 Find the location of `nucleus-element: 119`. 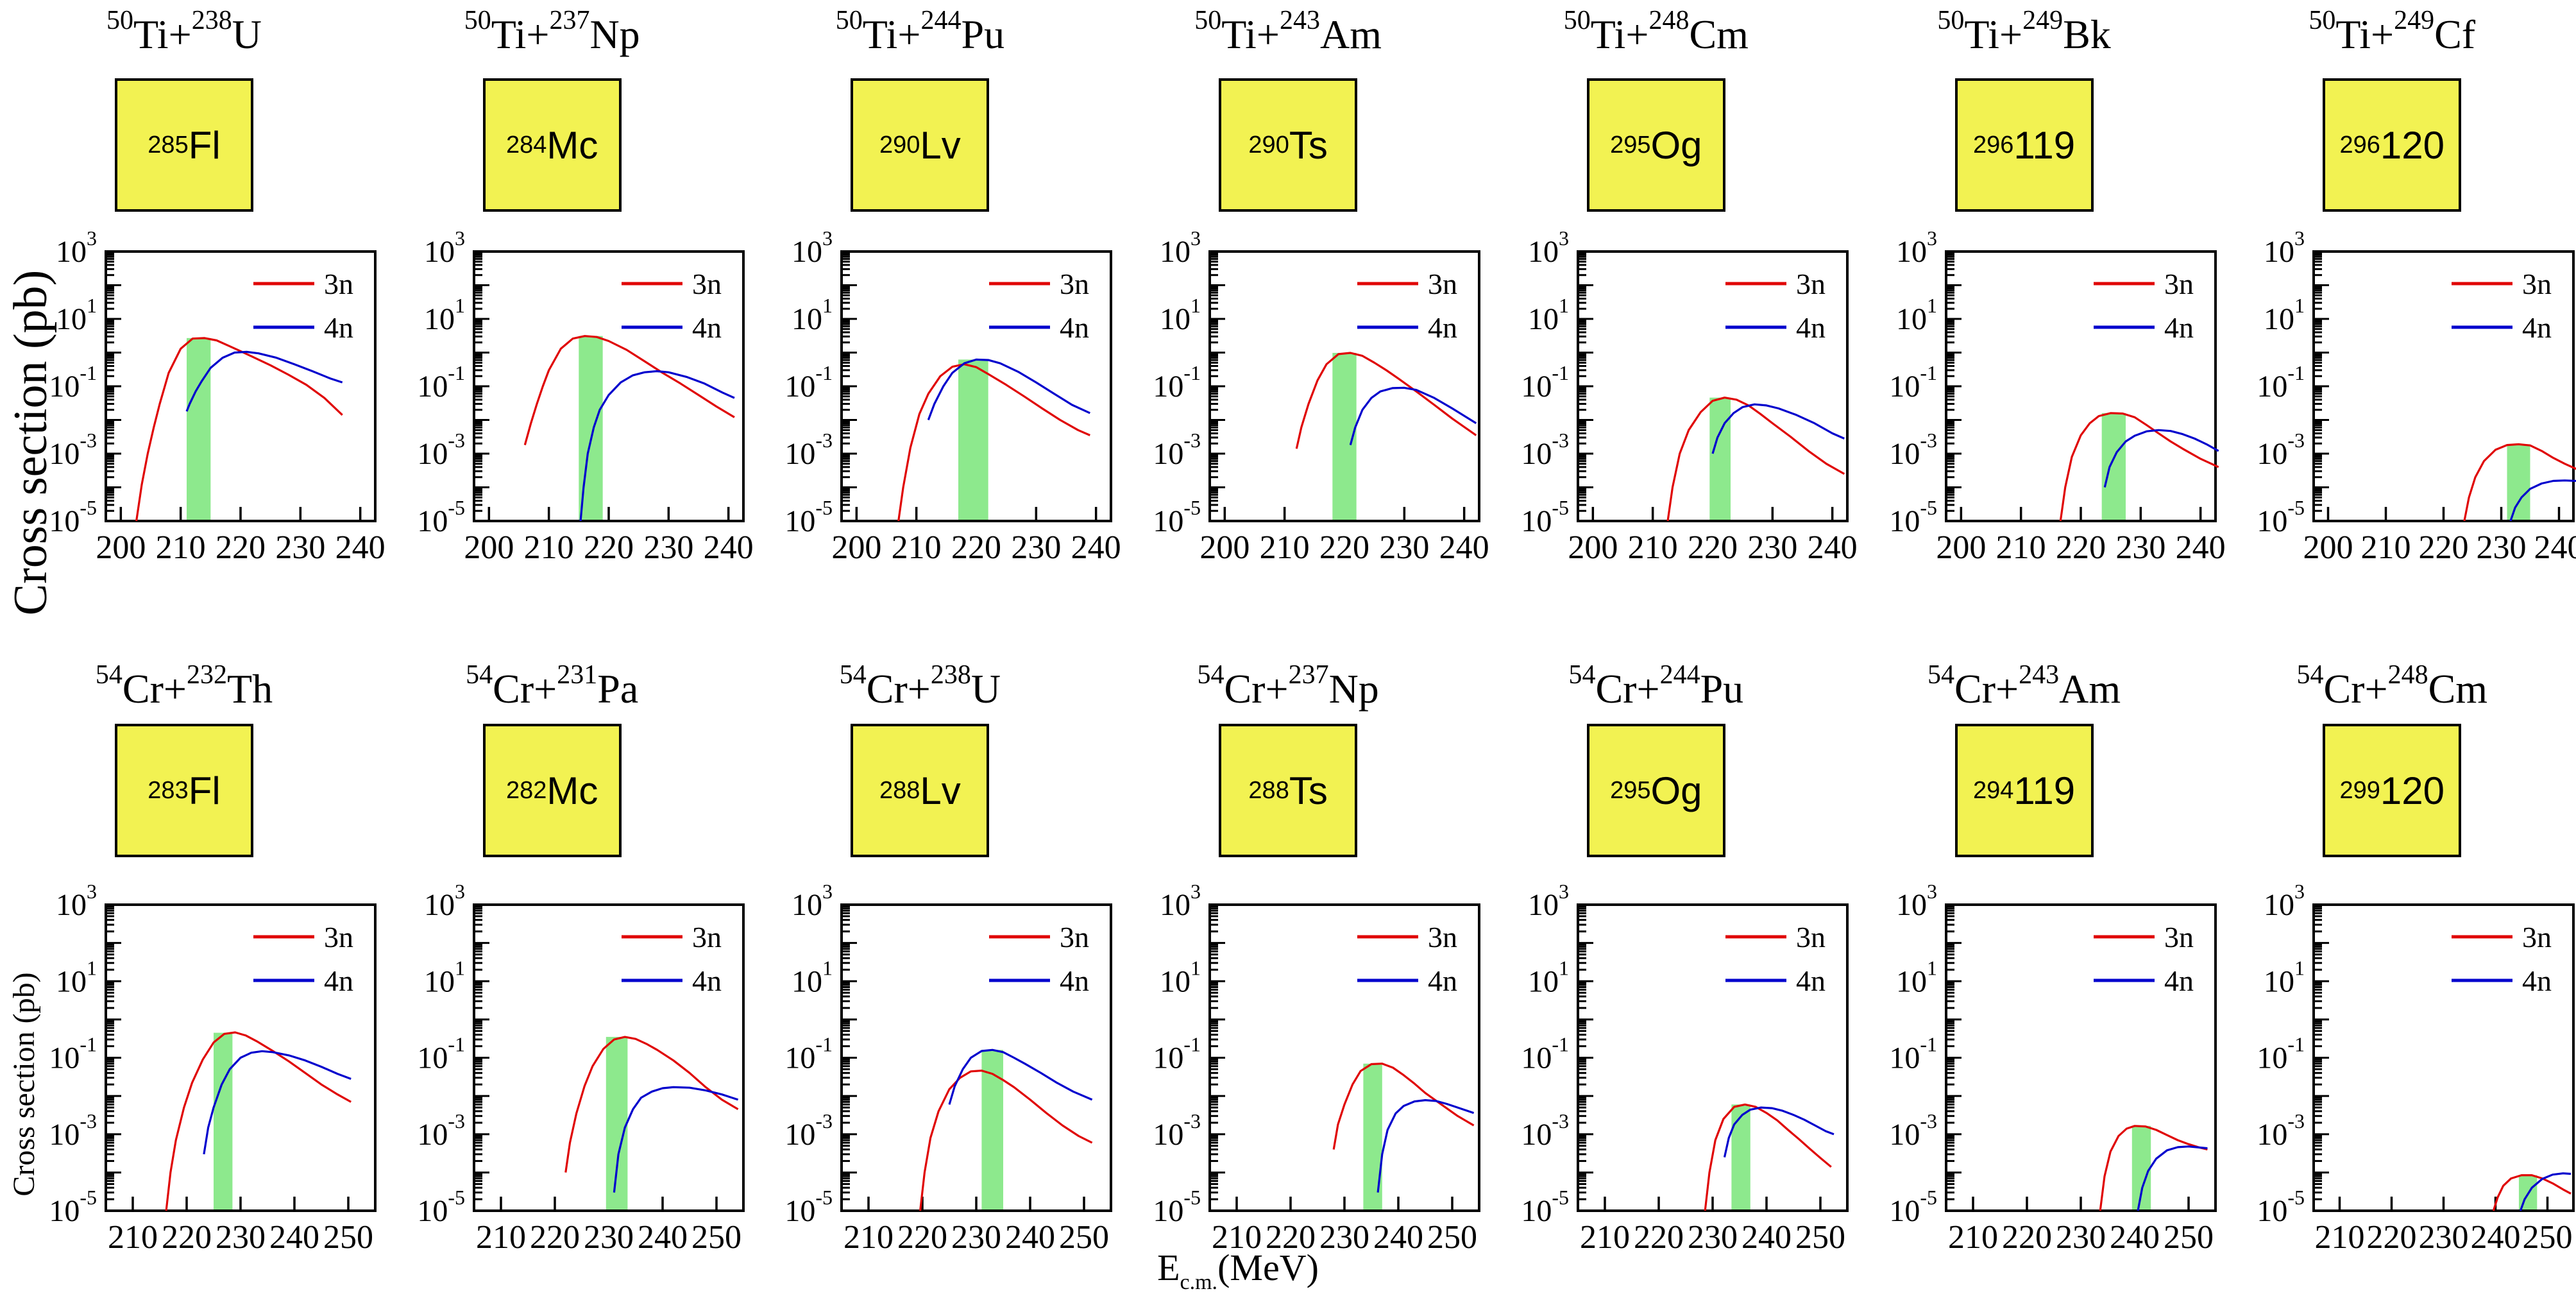

nucleus-element: 119 is located at coordinates (2044, 145).